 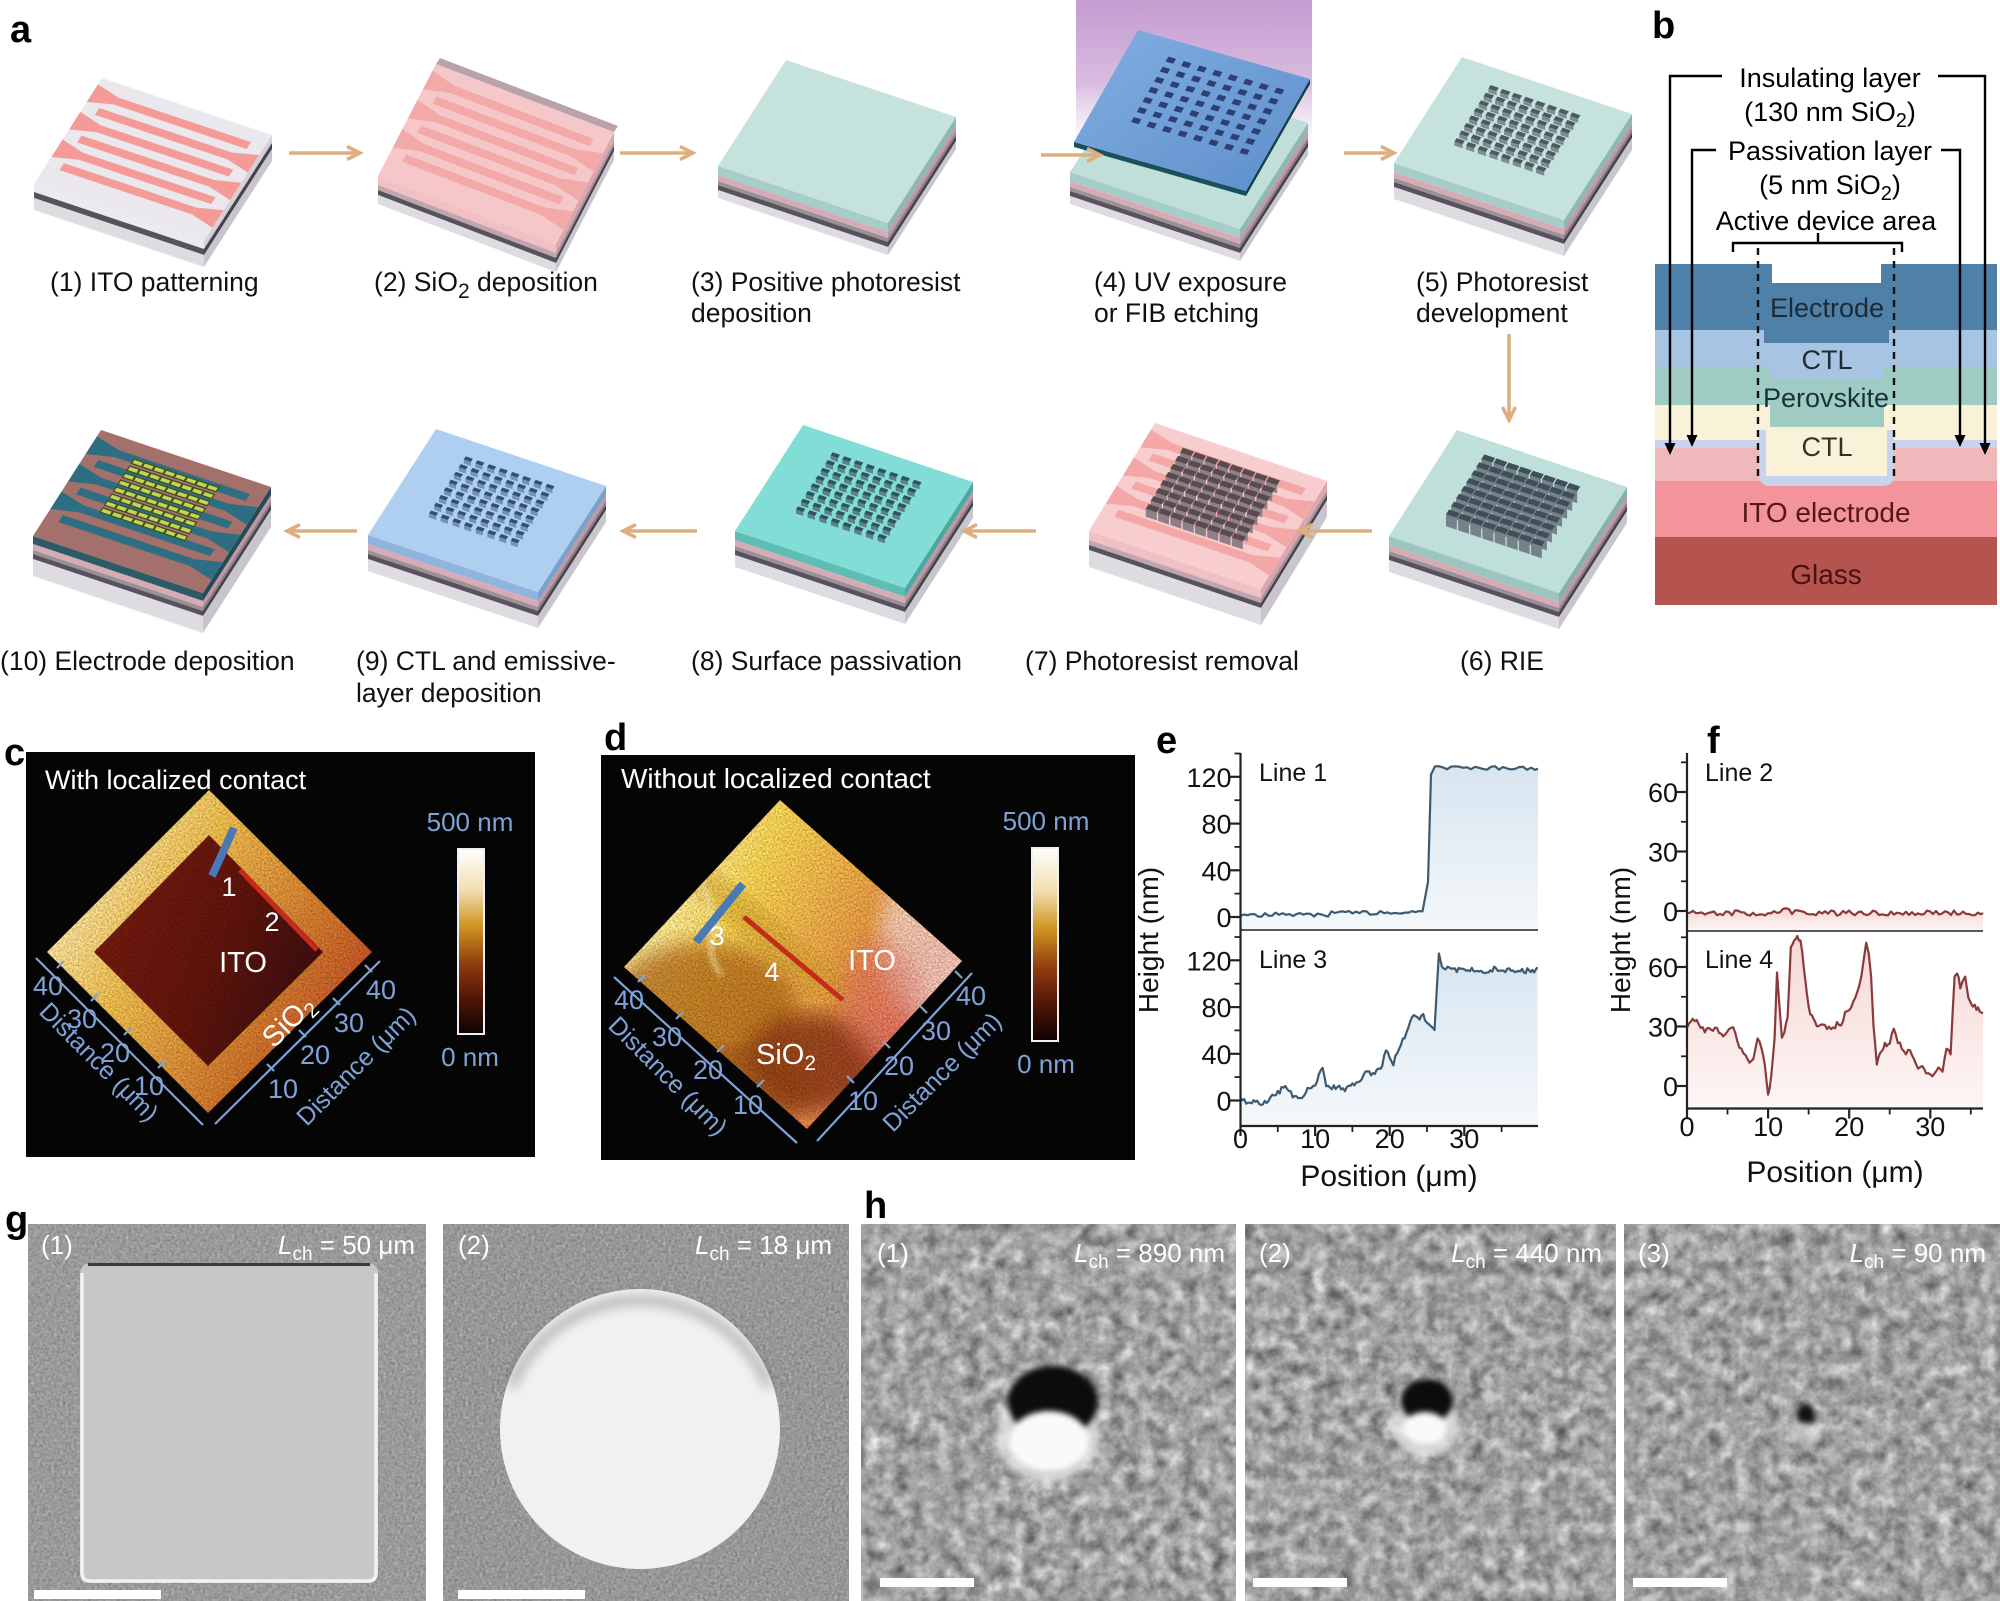 I want to click on svg-text: Lch = 90 nm, so click(x=1918, y=1255).